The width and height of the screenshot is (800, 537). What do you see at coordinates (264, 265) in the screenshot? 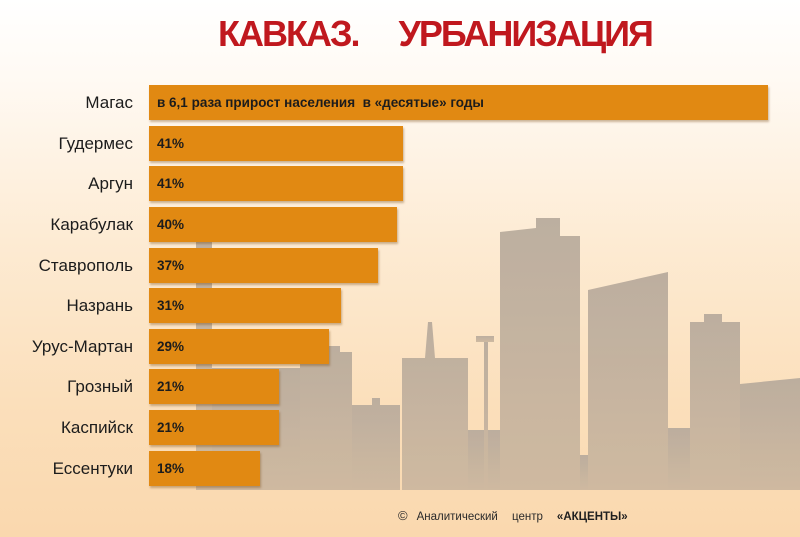
I see `bar: 37%` at bounding box center [264, 265].